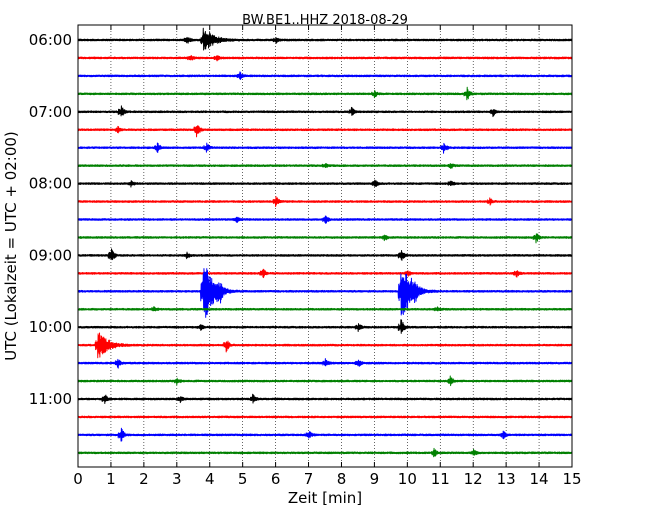 This screenshot has height=520, width=650. I want to click on x-tick-label: 3, so click(177, 479).